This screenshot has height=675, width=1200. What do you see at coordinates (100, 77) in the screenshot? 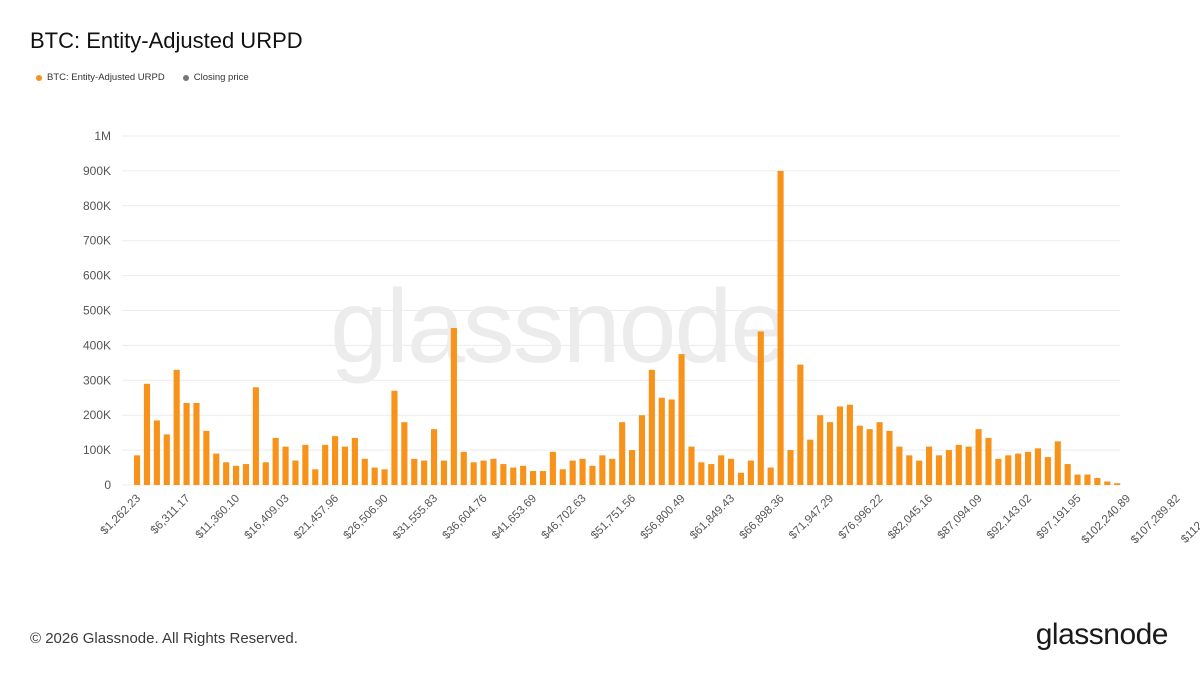
I see `legend-item-urpd: BTC: Entity-Adjusted URPD` at bounding box center [100, 77].